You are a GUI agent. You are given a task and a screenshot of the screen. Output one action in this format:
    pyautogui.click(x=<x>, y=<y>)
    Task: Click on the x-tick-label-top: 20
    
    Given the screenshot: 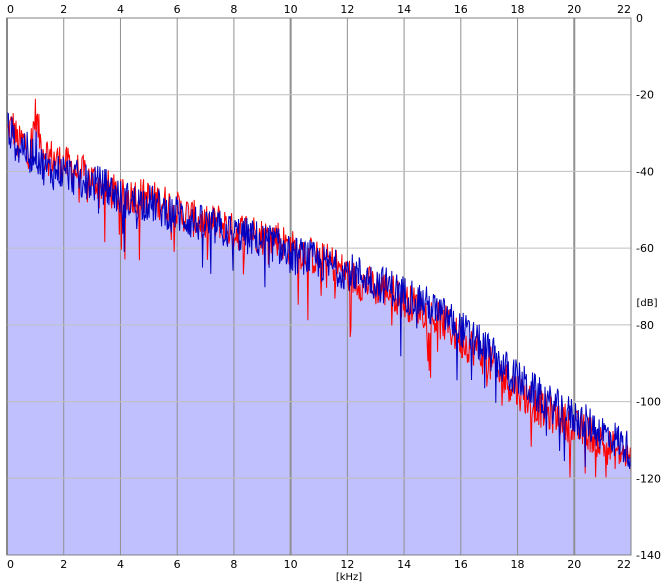 What is the action you would take?
    pyautogui.click(x=574, y=9)
    